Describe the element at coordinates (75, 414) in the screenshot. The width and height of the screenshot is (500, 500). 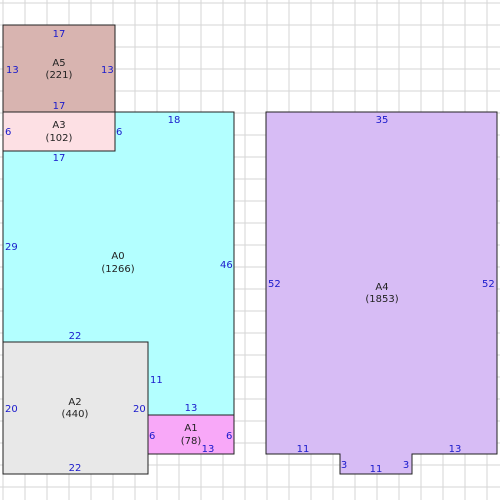
I see `room-a2-area: (440)` at that location.